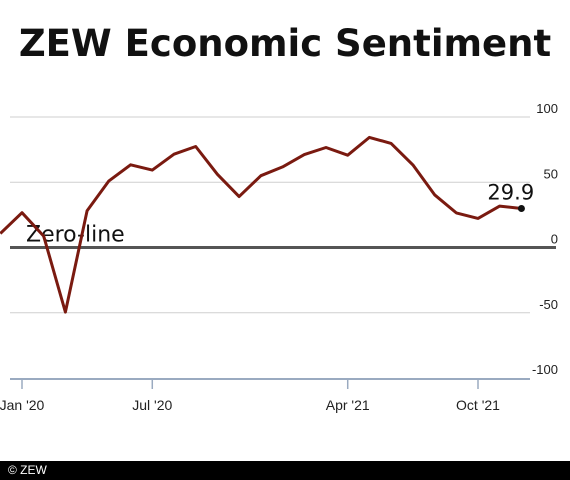 This screenshot has width=570, height=480. Describe the element at coordinates (545, 239) in the screenshot. I see `y-axis-ticks: 100 50 0 -50 -100` at that location.